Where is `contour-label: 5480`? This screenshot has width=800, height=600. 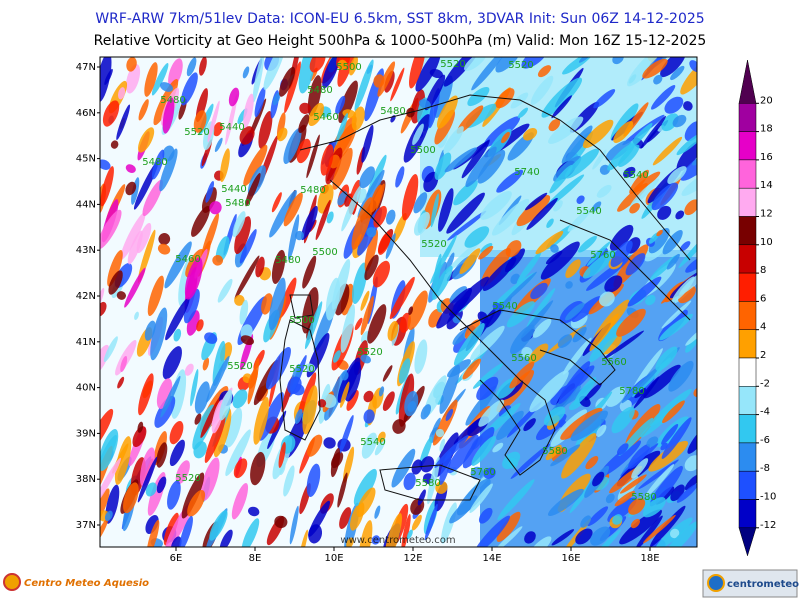 contour-label: 5480 is located at coordinates (287, 260).